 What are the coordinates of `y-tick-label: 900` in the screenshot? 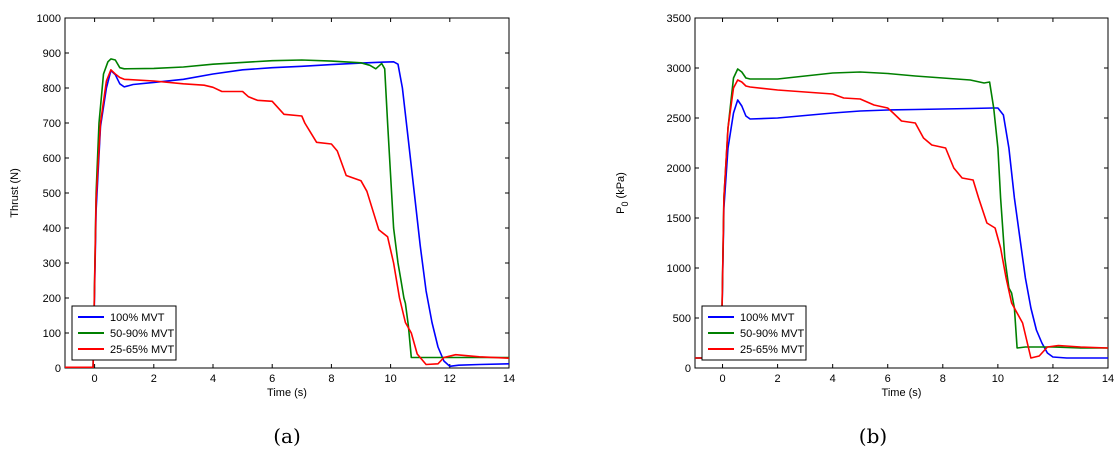 It's located at (52, 54).